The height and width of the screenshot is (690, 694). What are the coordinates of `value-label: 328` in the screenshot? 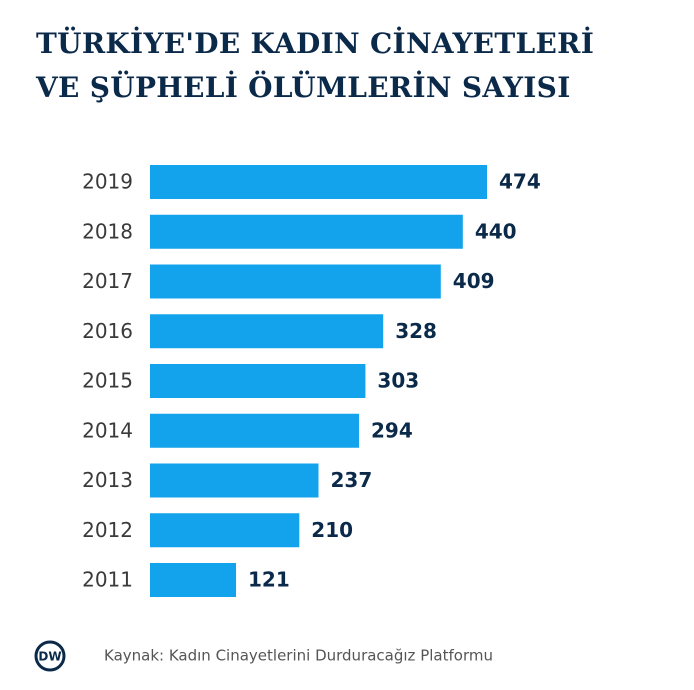 It's located at (416, 331).